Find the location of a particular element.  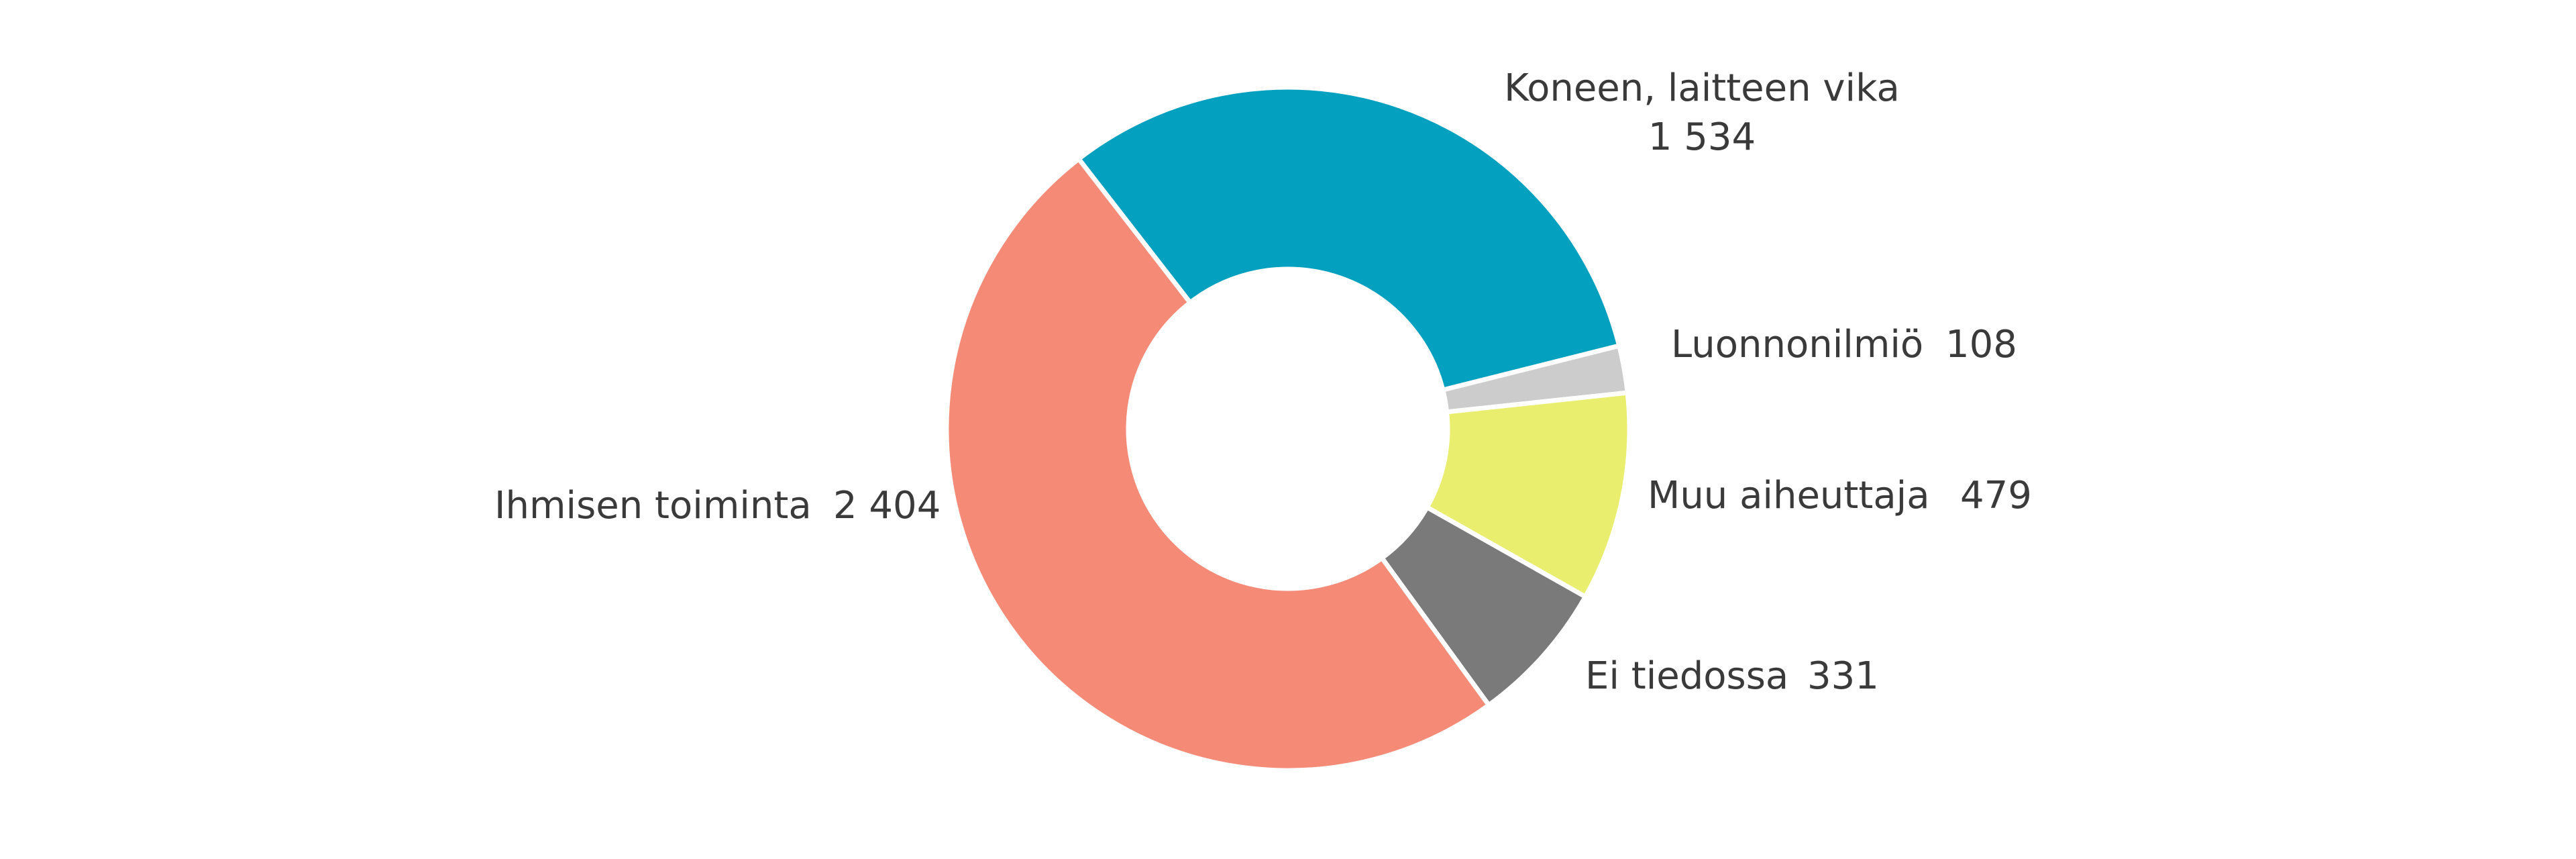

value-label: 1 534 is located at coordinates (1702, 137).